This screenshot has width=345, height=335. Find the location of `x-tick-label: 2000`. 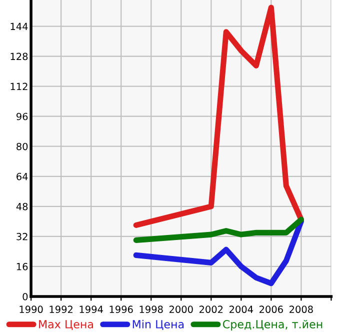

x-tick-label: 2000 is located at coordinates (181, 310).